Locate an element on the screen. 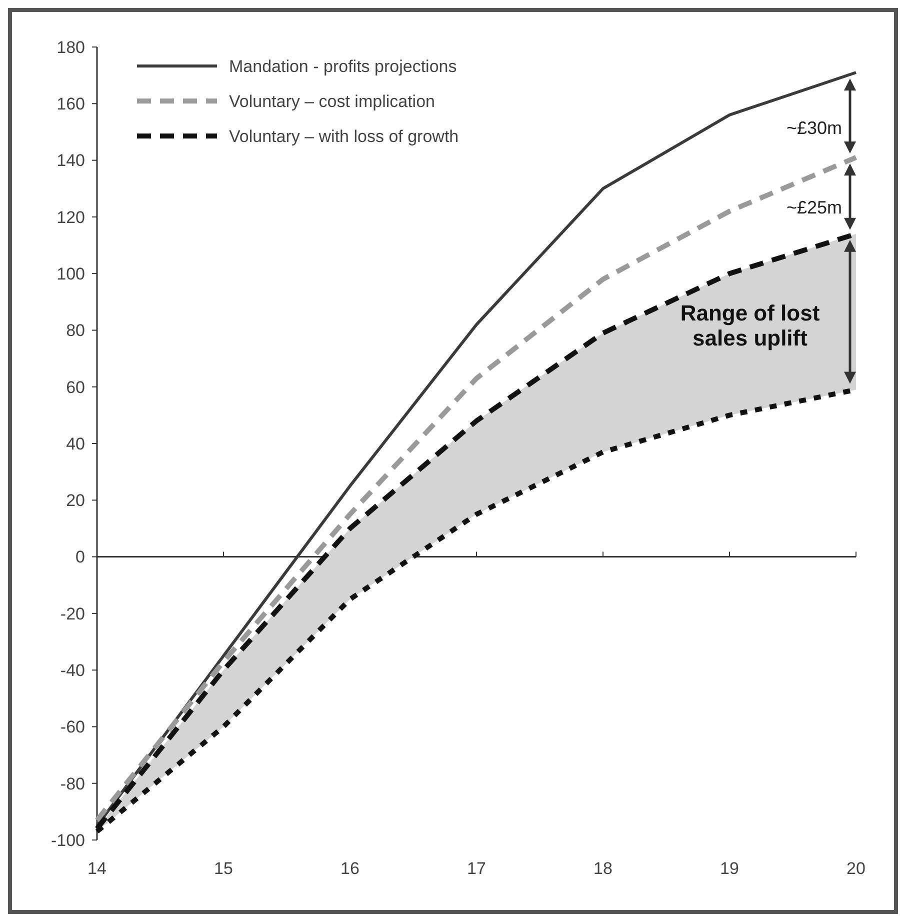  y-tick-label: 140 is located at coordinates (70, 160).